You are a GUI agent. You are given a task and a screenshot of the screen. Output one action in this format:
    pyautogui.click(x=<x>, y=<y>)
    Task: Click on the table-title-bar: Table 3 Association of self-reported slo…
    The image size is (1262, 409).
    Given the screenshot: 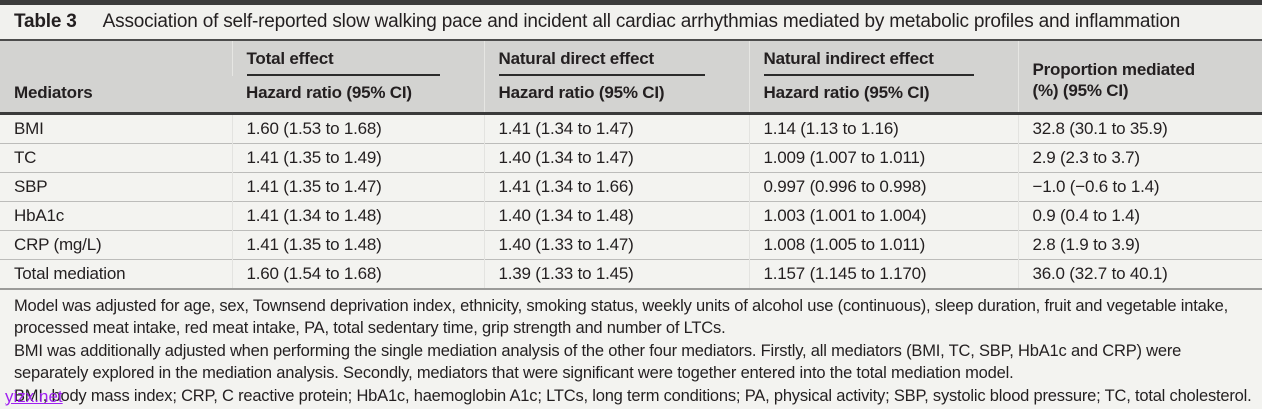 What is the action you would take?
    pyautogui.click(x=631, y=23)
    